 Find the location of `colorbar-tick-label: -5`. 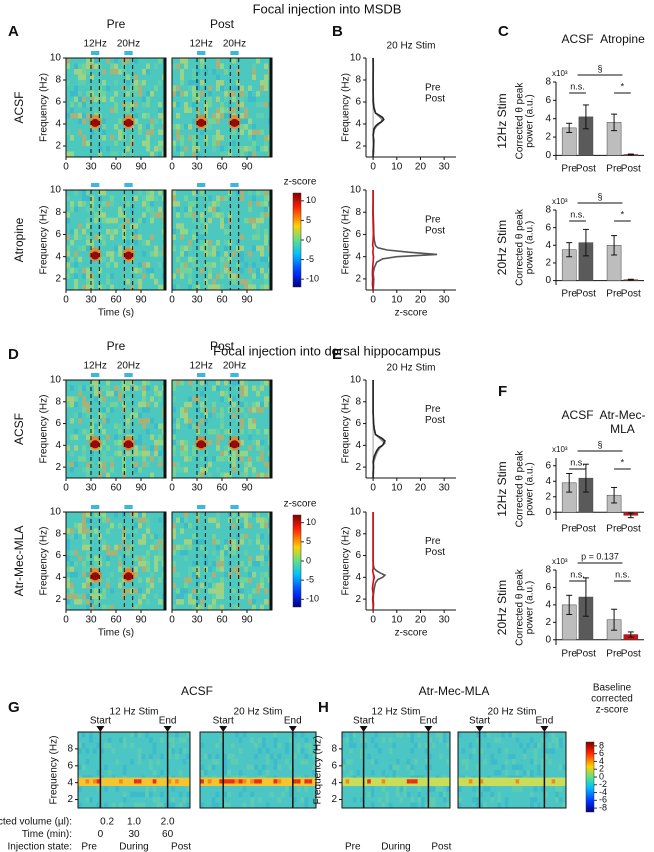

colorbar-tick-label: -5 is located at coordinates (310, 259).